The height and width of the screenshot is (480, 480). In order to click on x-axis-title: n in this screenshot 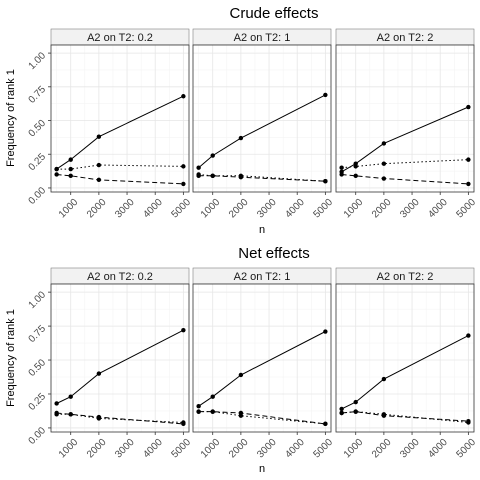, I will do `click(262, 469)`.